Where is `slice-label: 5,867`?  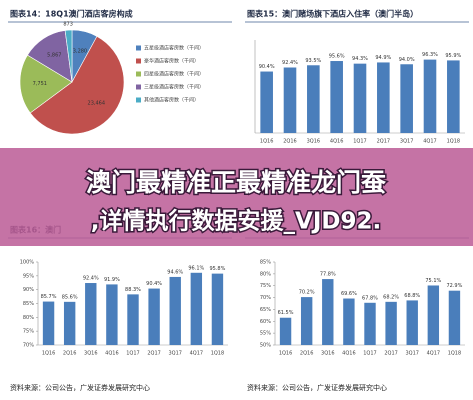
slice-label: 5,867 is located at coordinates (54, 56).